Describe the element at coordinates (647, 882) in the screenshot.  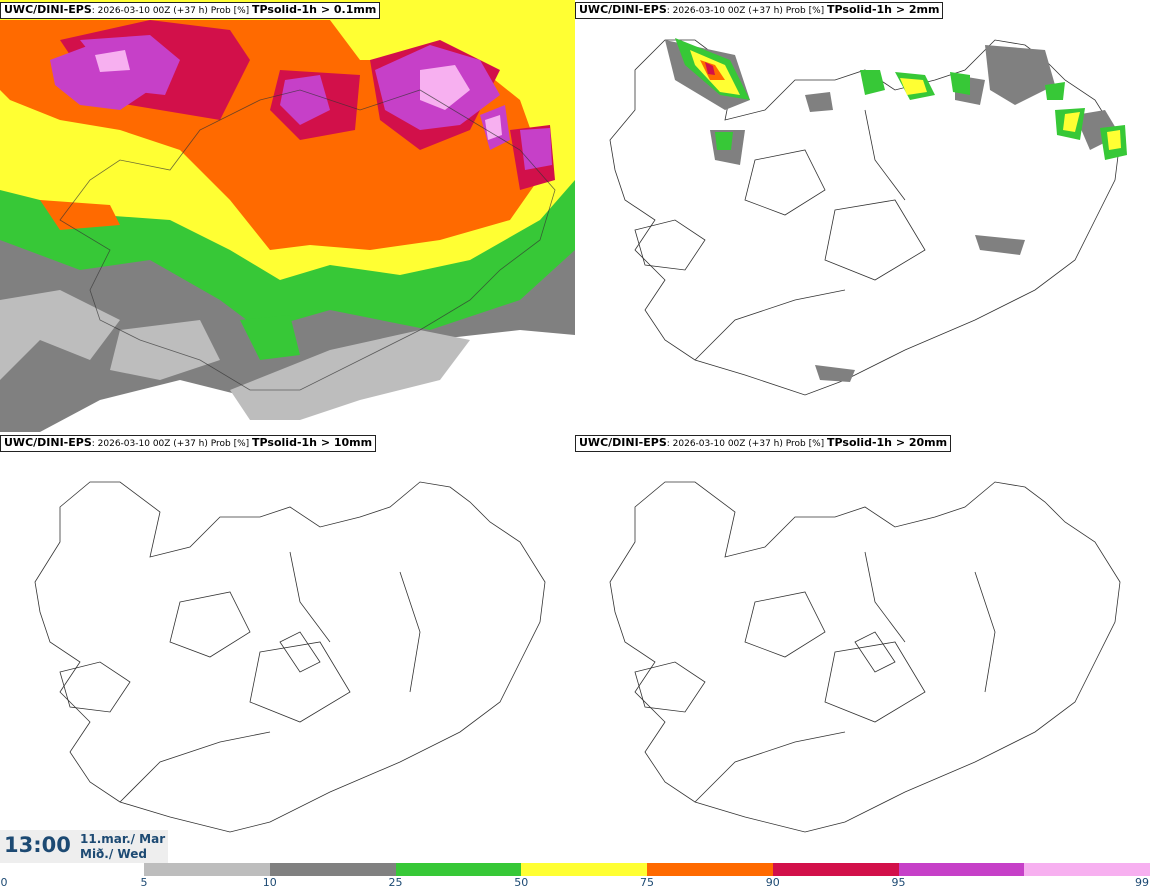
I see `colorbar-tick-label: 75` at that location.